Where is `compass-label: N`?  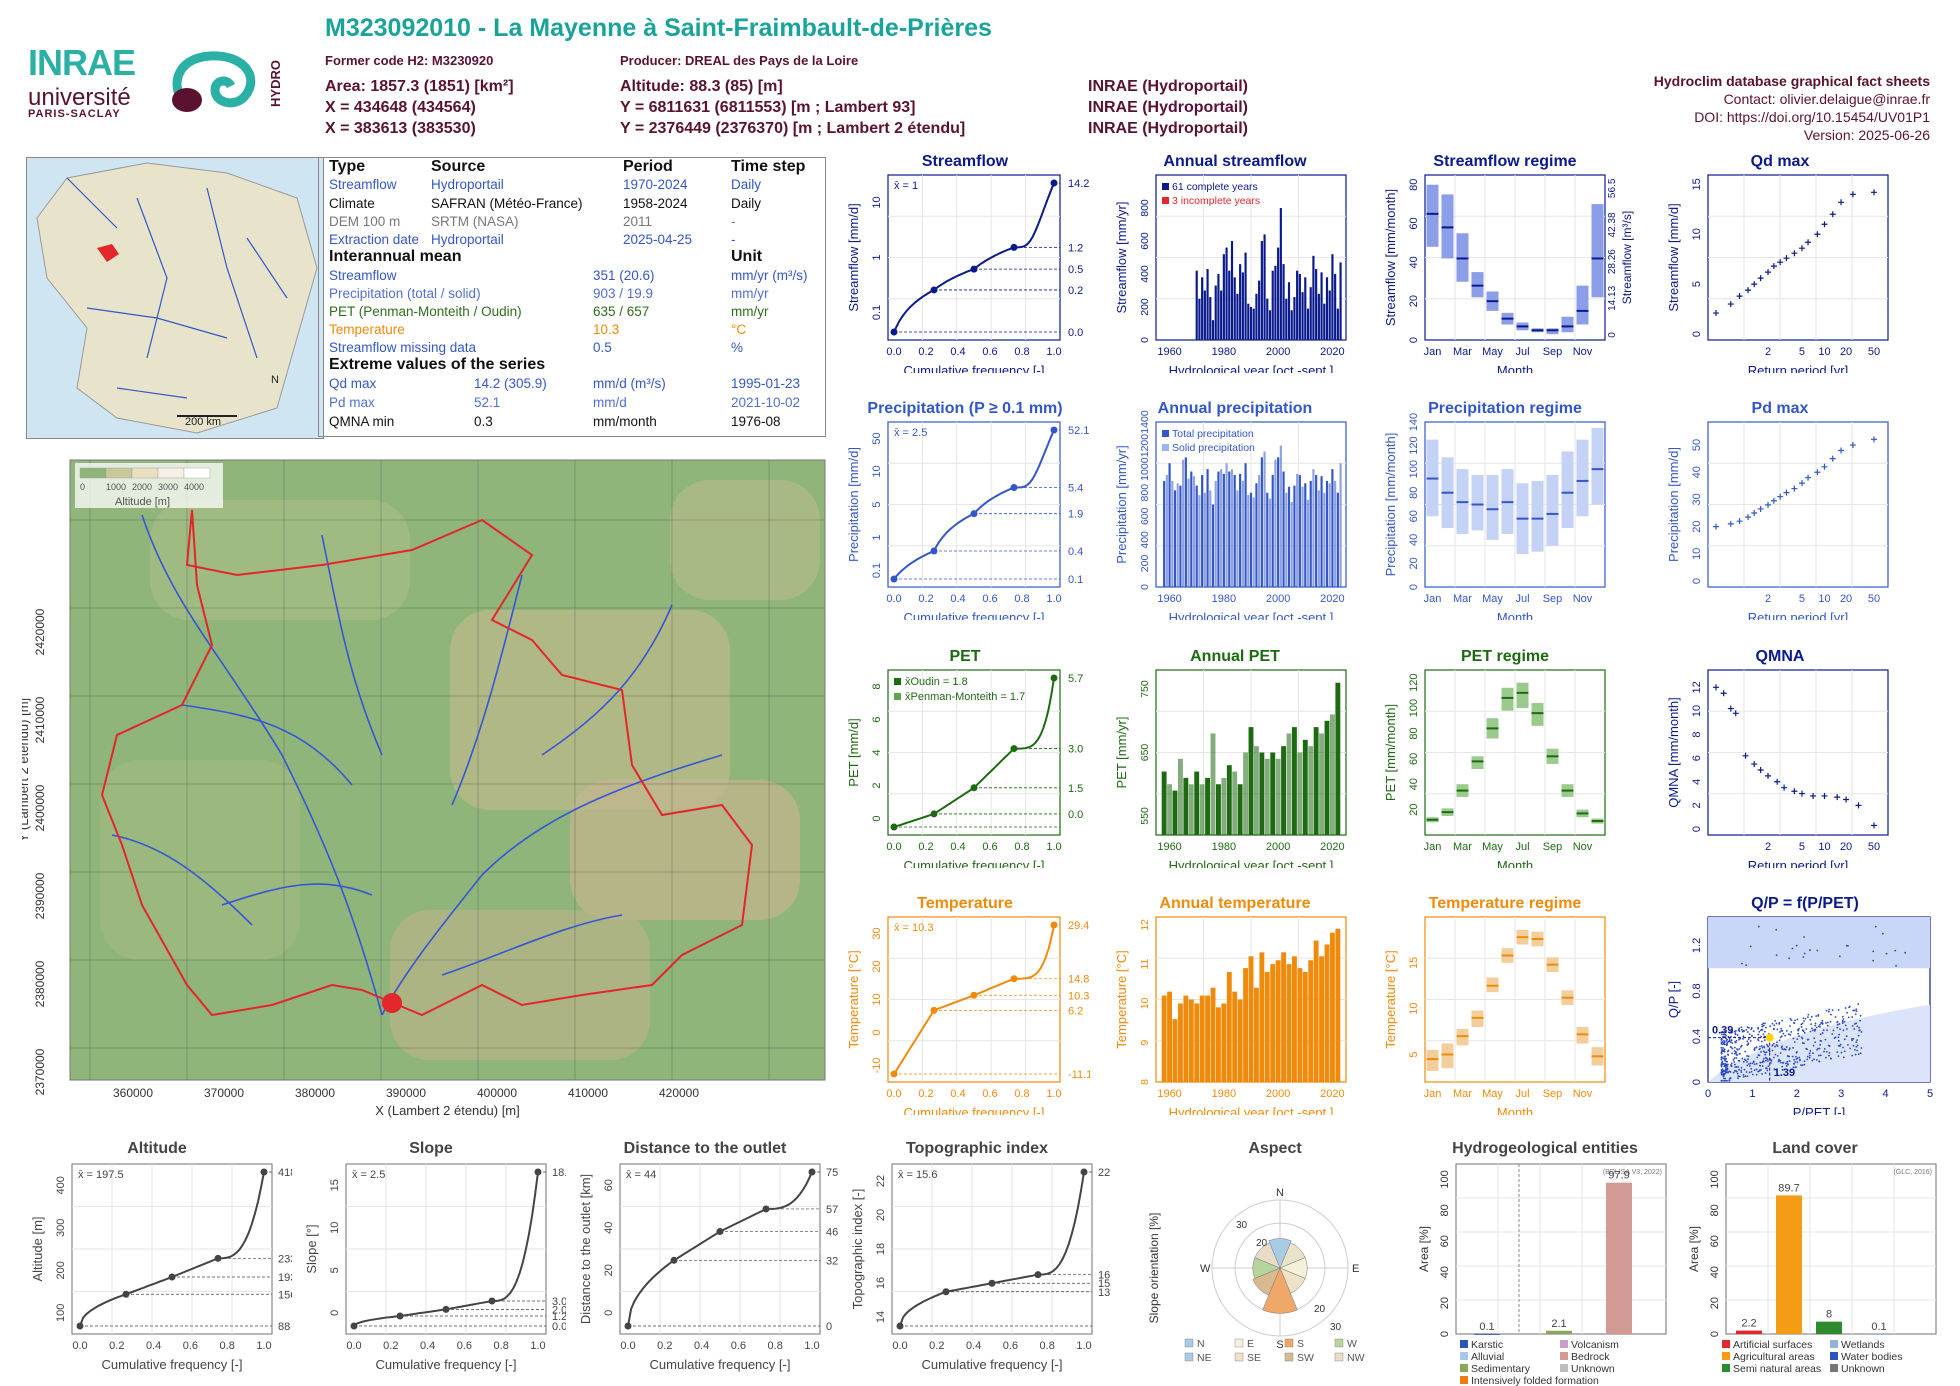
compass-label: N is located at coordinates (1280, 1193).